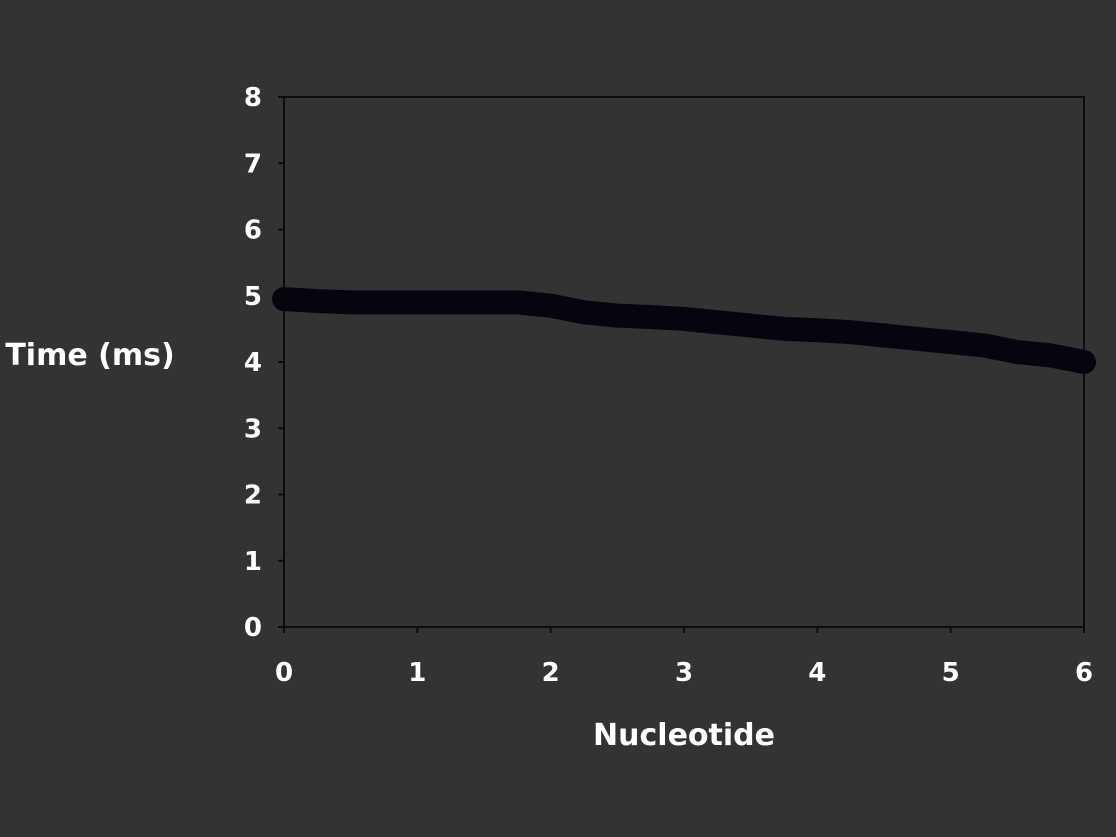 The height and width of the screenshot is (837, 1116). What do you see at coordinates (89, 355) in the screenshot?
I see `y-axis-label: Time (ms)` at bounding box center [89, 355].